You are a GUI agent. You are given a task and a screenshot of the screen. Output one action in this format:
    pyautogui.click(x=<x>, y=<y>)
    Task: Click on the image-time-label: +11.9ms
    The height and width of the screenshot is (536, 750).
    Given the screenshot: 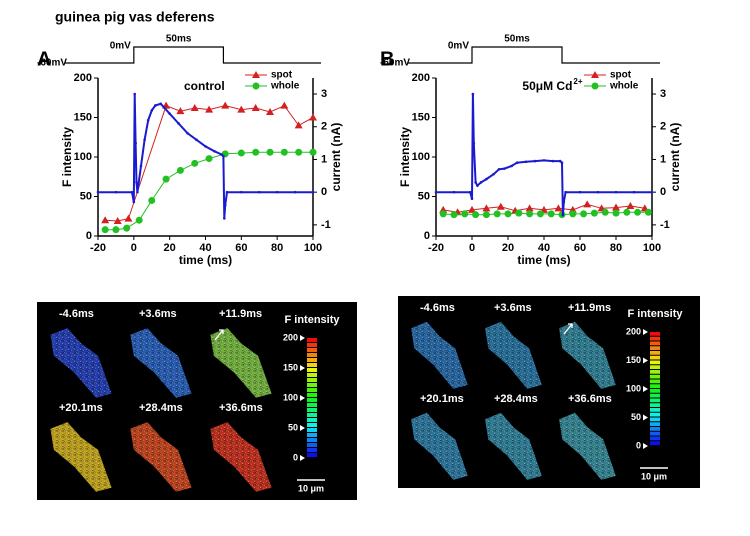 What is the action you would take?
    pyautogui.click(x=240, y=314)
    